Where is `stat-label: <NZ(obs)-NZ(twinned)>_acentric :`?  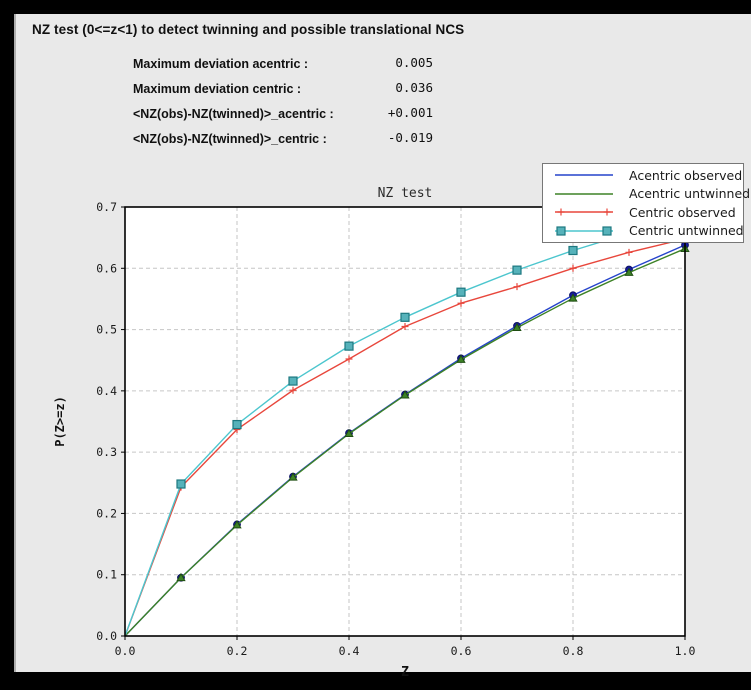 stat-label: <NZ(obs)-NZ(twinned)>_acentric : is located at coordinates (233, 114).